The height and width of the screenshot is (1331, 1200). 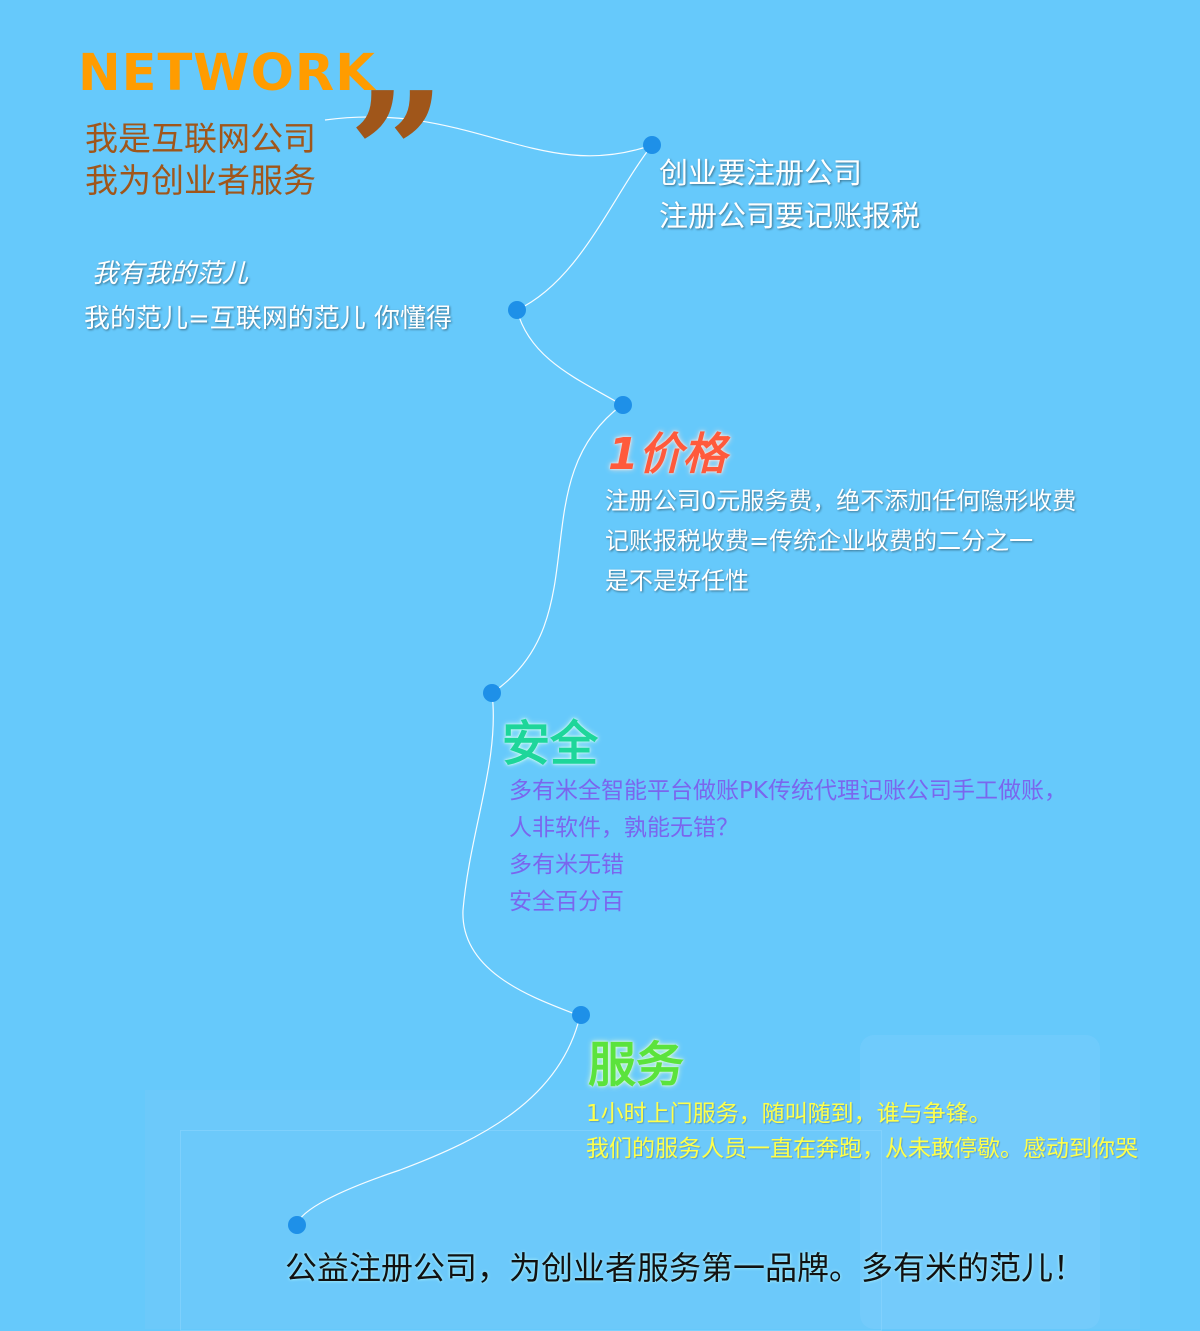 I want to click on price-line-3: 是不是好任性, so click(x=677, y=581).